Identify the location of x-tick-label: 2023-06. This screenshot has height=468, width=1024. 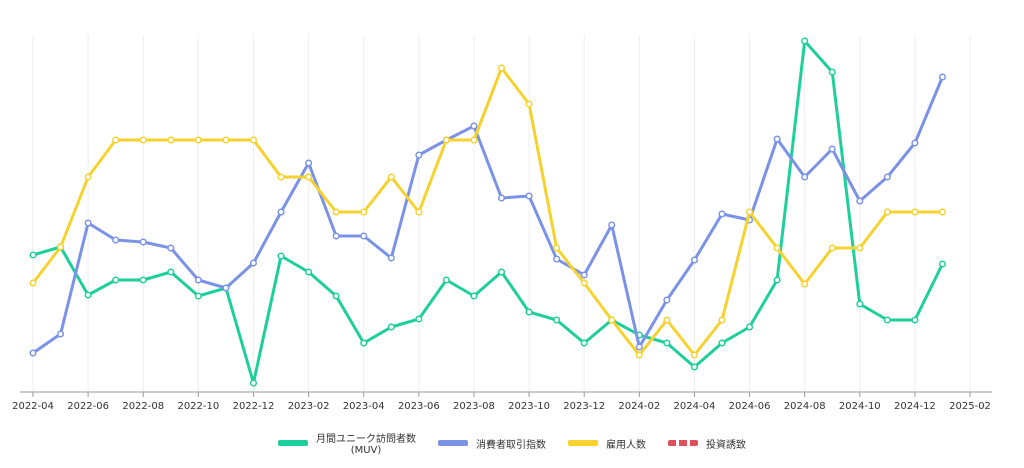
(419, 406).